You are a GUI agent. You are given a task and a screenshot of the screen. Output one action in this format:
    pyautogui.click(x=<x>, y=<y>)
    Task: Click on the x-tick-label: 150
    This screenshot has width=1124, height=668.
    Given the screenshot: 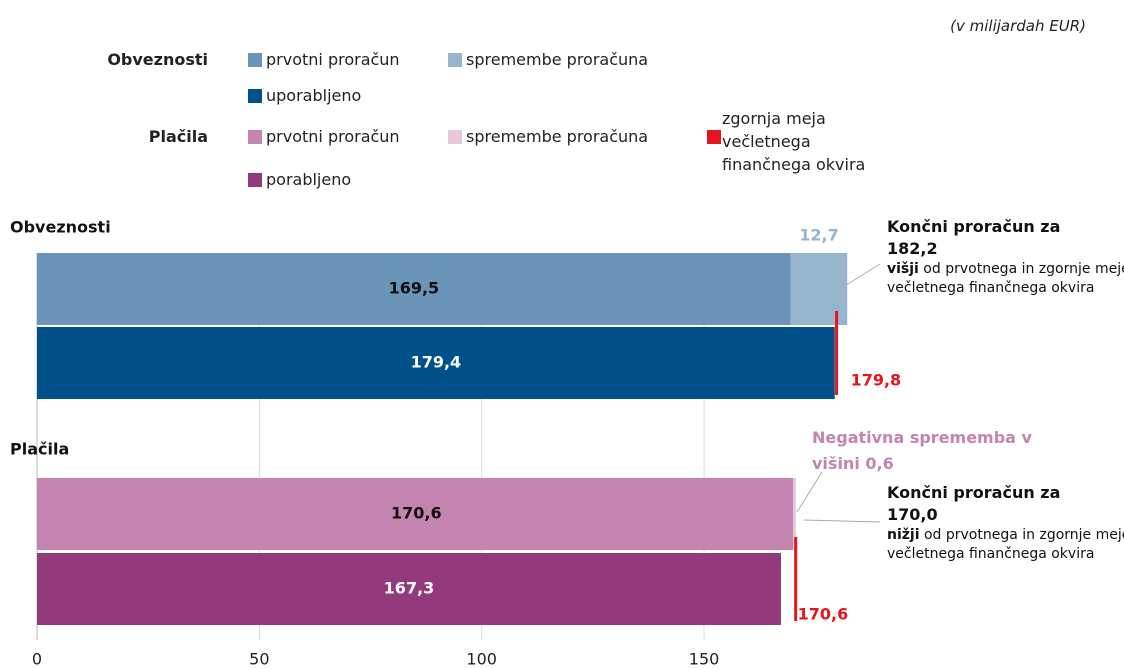 What is the action you would take?
    pyautogui.click(x=704, y=659)
    